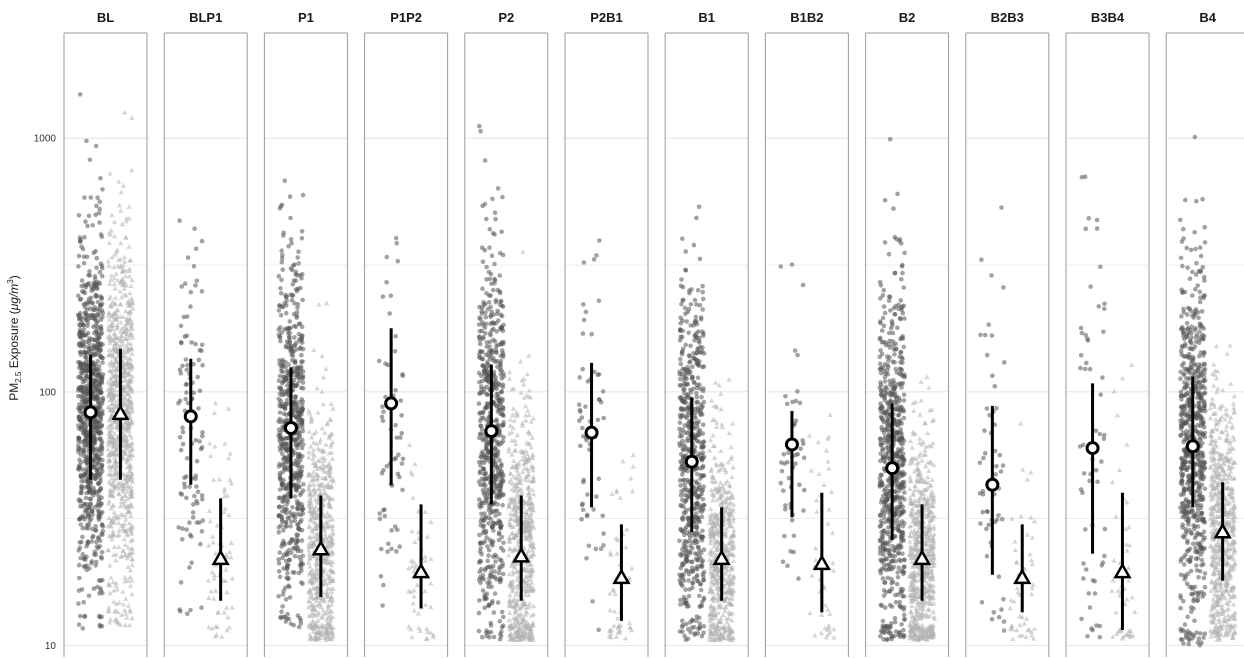 This screenshot has height=658, width=1244. What do you see at coordinates (205, 17) in the screenshot?
I see `facet-title: BLP1` at bounding box center [205, 17].